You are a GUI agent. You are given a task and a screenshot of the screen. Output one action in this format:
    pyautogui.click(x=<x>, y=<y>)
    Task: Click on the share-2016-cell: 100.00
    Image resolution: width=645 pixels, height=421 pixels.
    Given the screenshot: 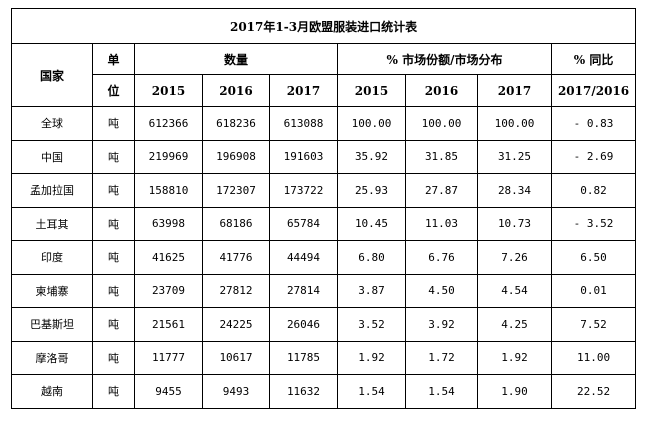 What is the action you would take?
    pyautogui.click(x=441, y=123)
    